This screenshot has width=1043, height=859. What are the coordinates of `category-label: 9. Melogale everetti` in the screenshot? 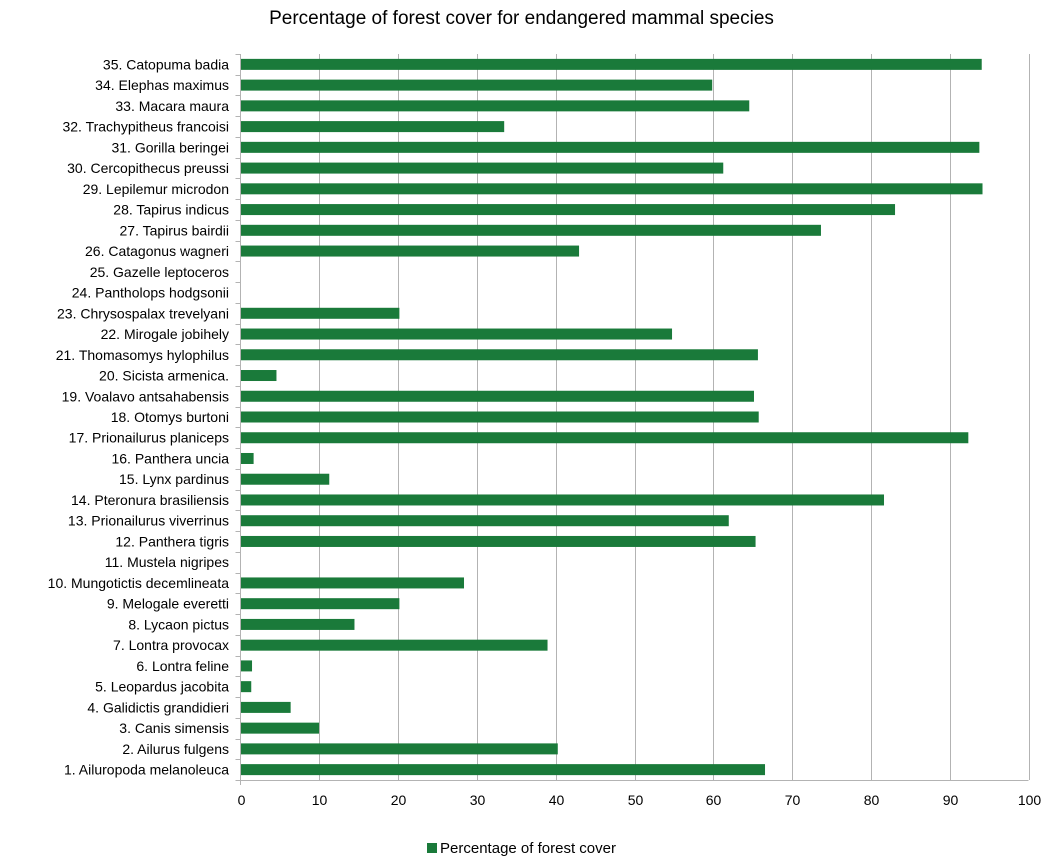 It's located at (168, 604).